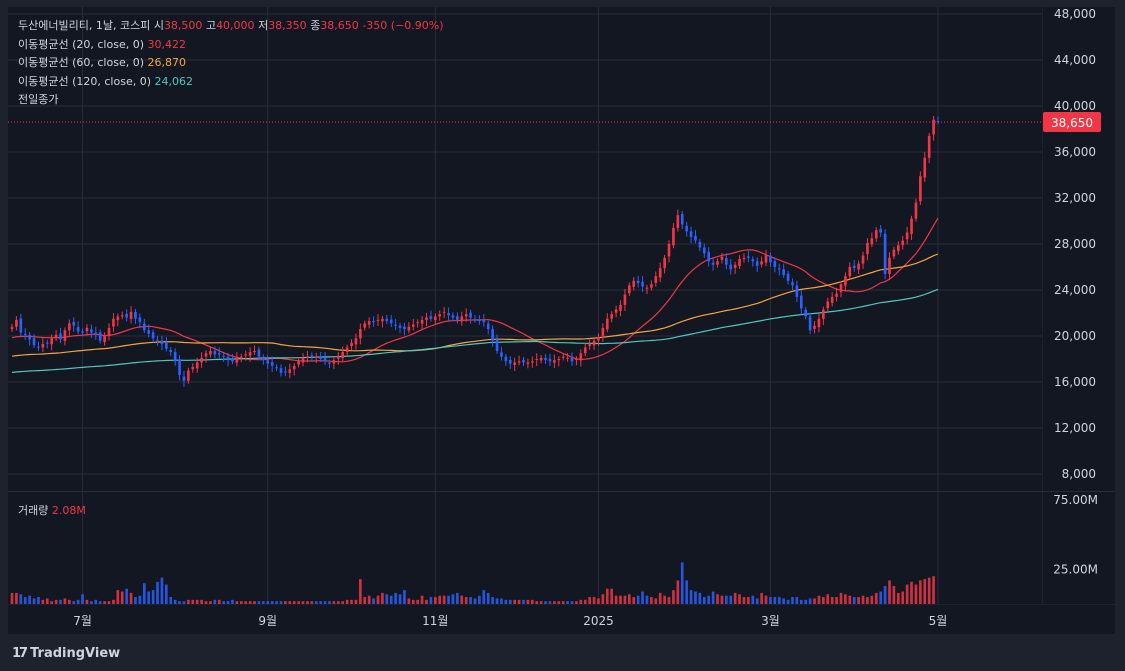 The width and height of the screenshot is (1125, 671). What do you see at coordinates (472, 583) in the screenshot?
I see `volume-bars` at bounding box center [472, 583].